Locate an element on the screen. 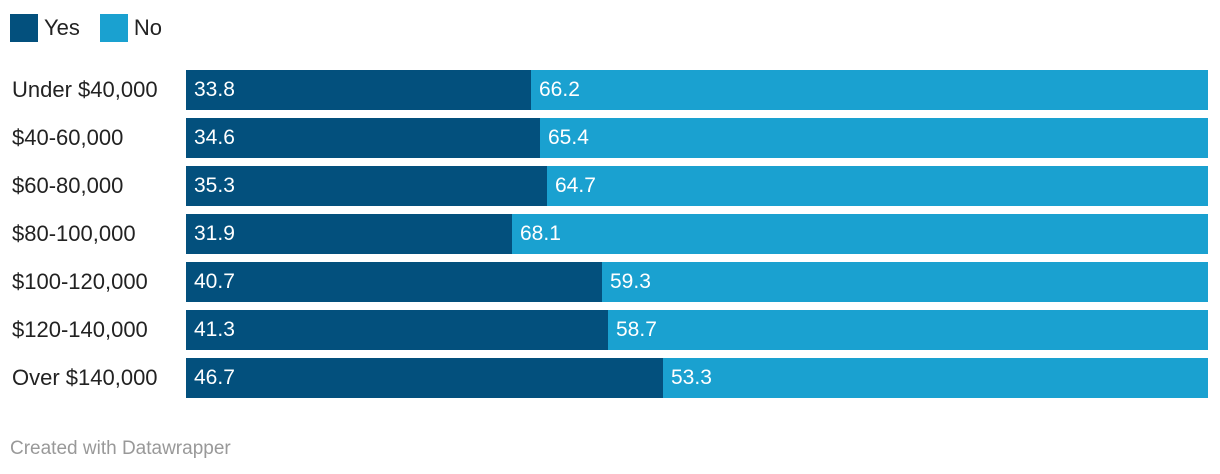  bar-track: 34.6 65.4 is located at coordinates (697, 138).